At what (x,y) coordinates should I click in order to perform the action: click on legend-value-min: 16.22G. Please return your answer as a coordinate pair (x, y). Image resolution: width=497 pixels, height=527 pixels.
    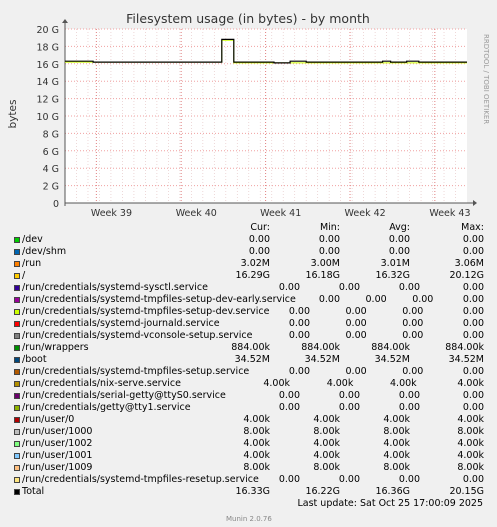
    Looking at the image, I should click on (322, 491).